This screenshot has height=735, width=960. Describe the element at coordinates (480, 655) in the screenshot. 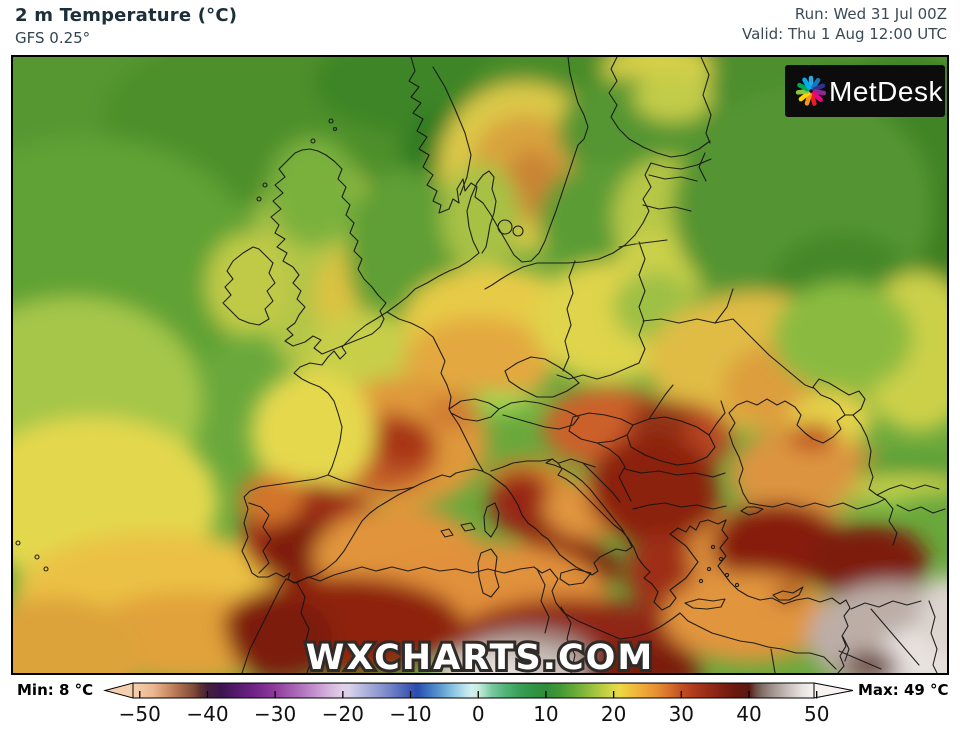

I see `wxcharts-watermark: WXCHARTS.COM` at that location.